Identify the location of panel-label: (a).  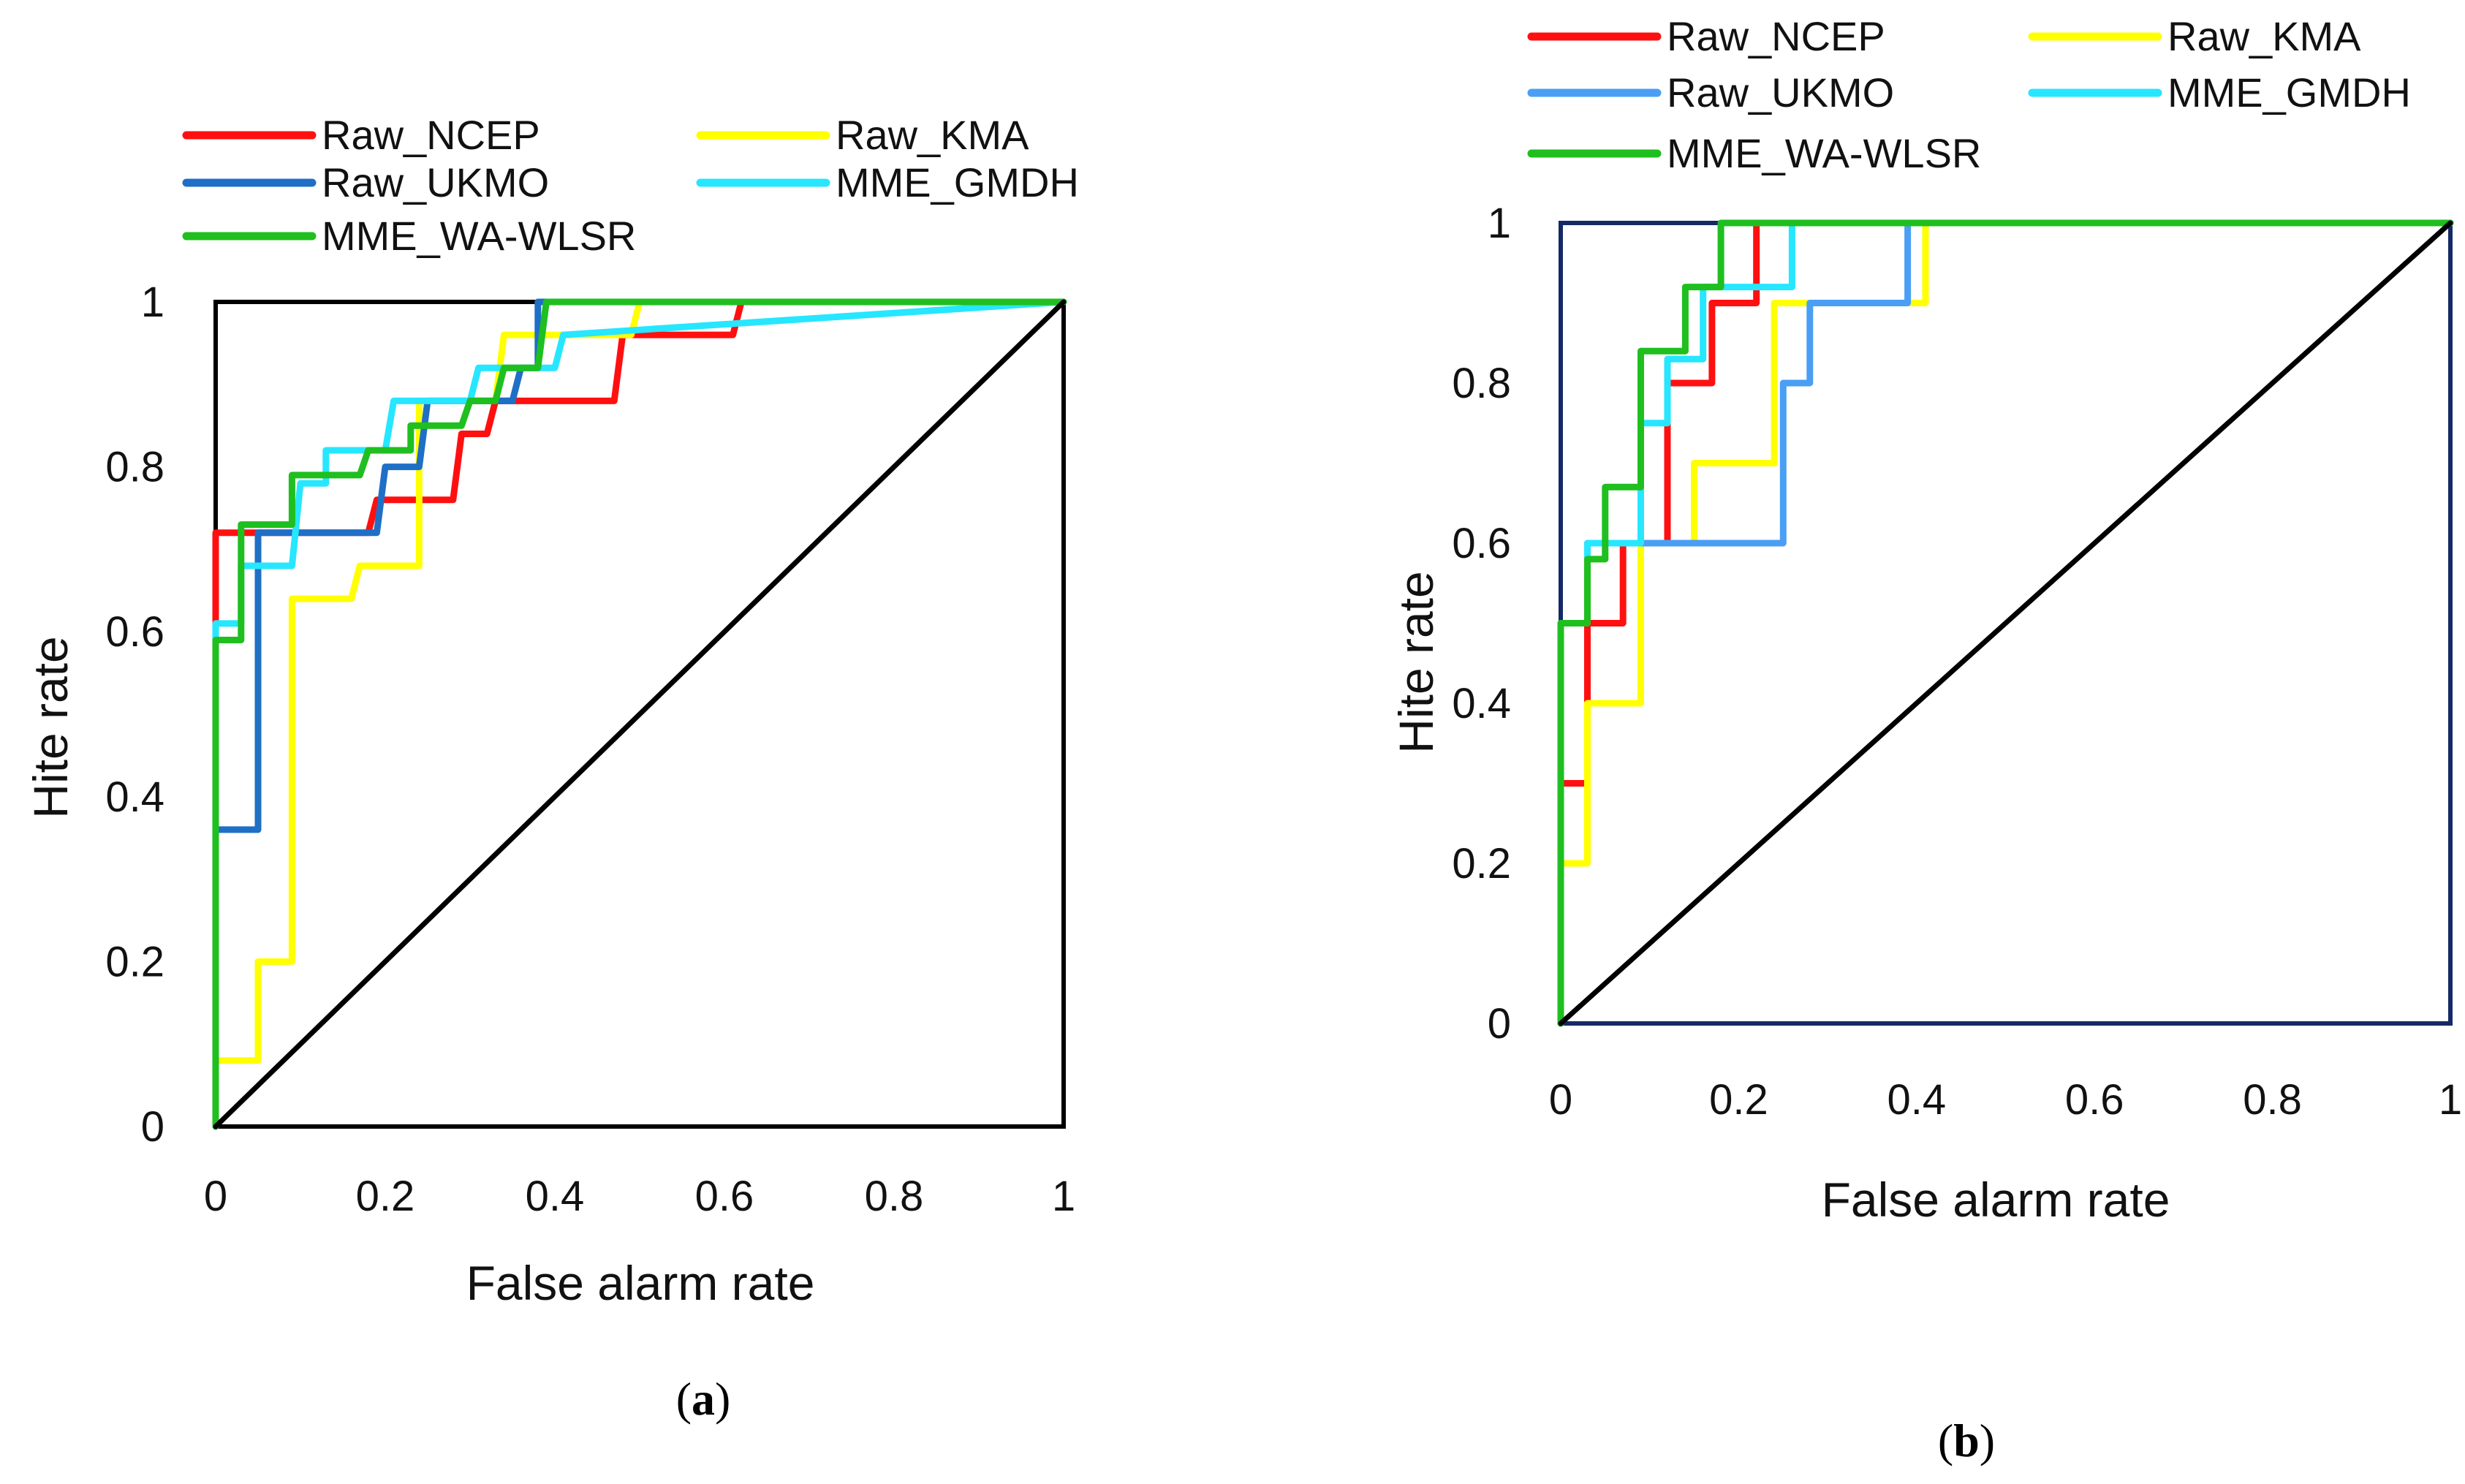
(703, 1399).